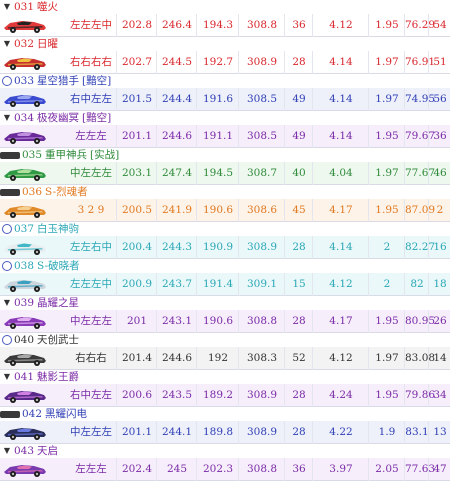 The height and width of the screenshot is (481, 450). What do you see at coordinates (340, 210) in the screenshot?
I see `accel-cell: 4.17` at bounding box center [340, 210].